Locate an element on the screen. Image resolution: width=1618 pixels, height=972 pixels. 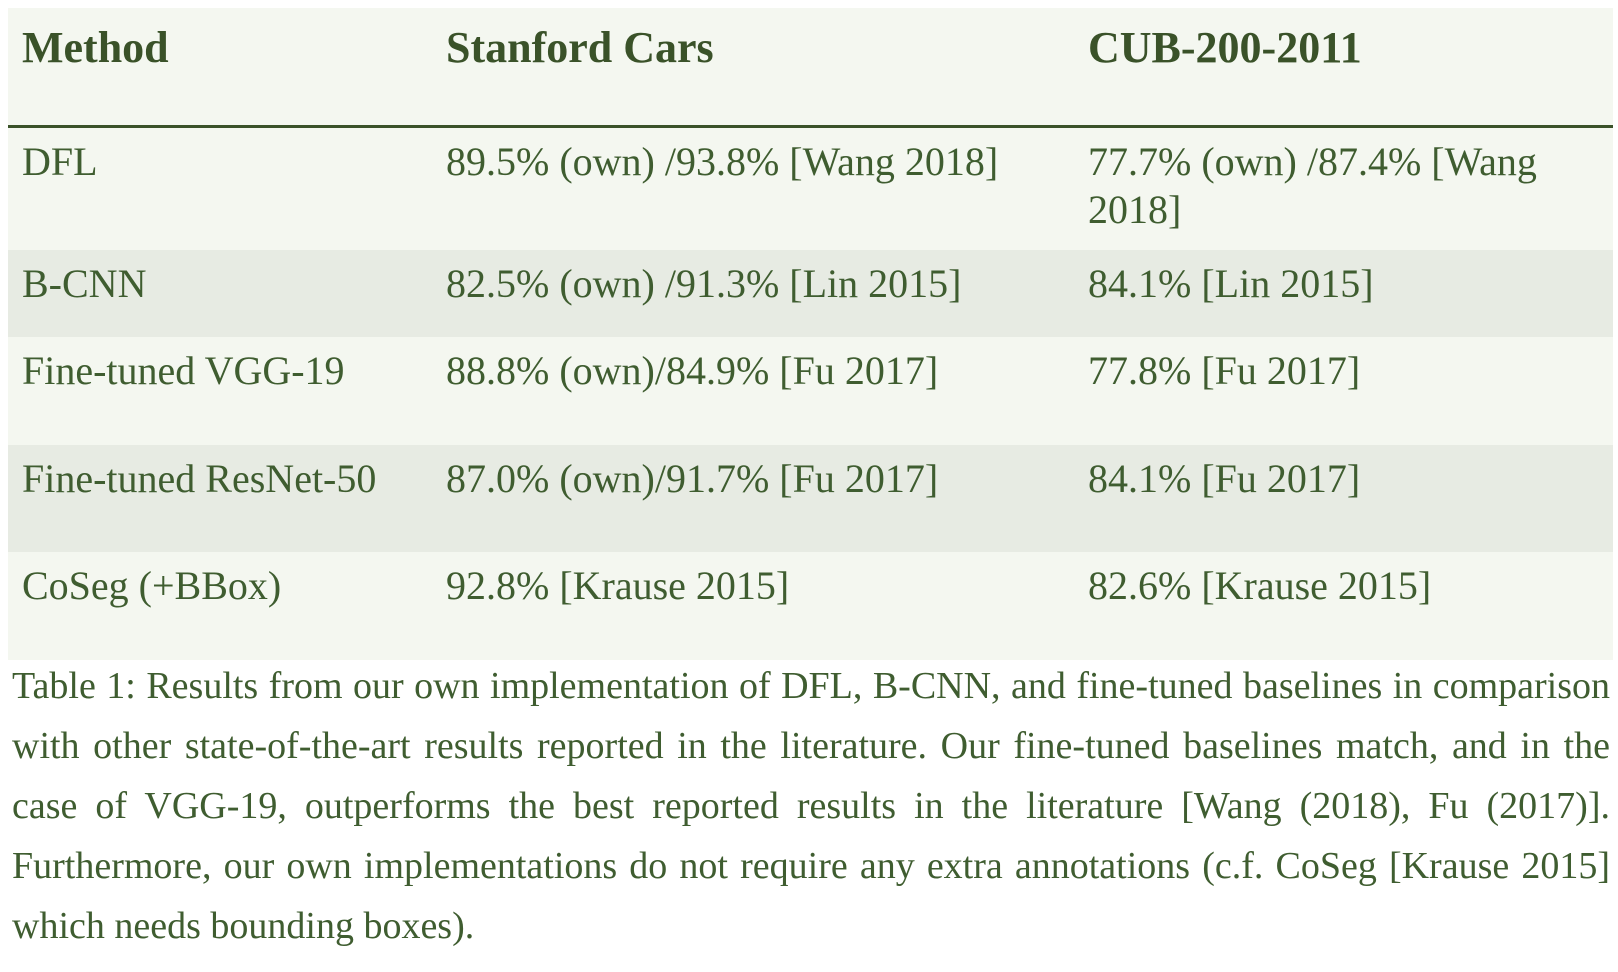
cell-method: Fine-tuned VGG-19 is located at coordinates (183, 370).